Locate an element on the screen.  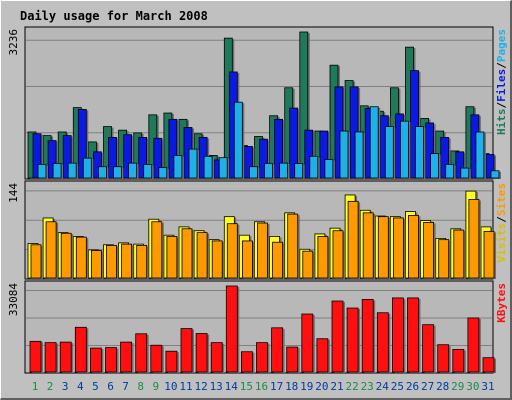
legend-middle: Visits/Sites is located at coordinates (501, 223).